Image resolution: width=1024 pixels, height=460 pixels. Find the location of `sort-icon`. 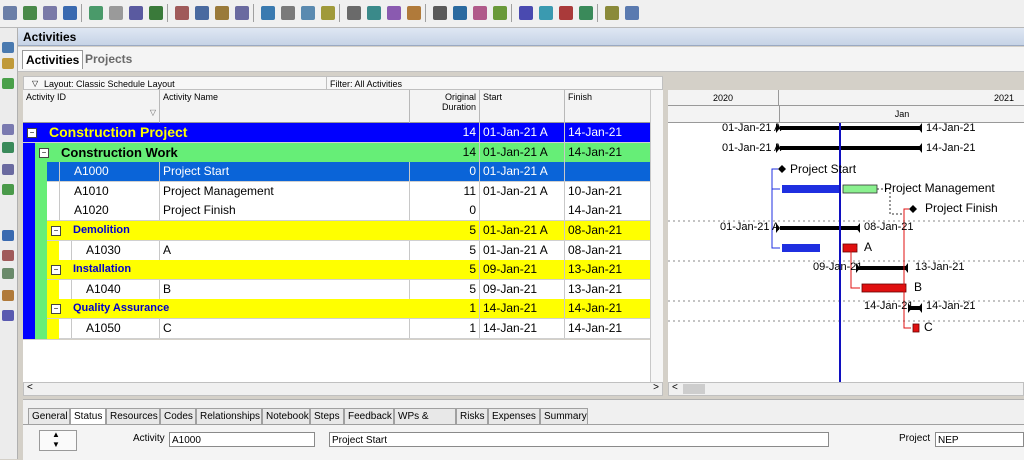

sort-icon is located at coordinates (202, 13).